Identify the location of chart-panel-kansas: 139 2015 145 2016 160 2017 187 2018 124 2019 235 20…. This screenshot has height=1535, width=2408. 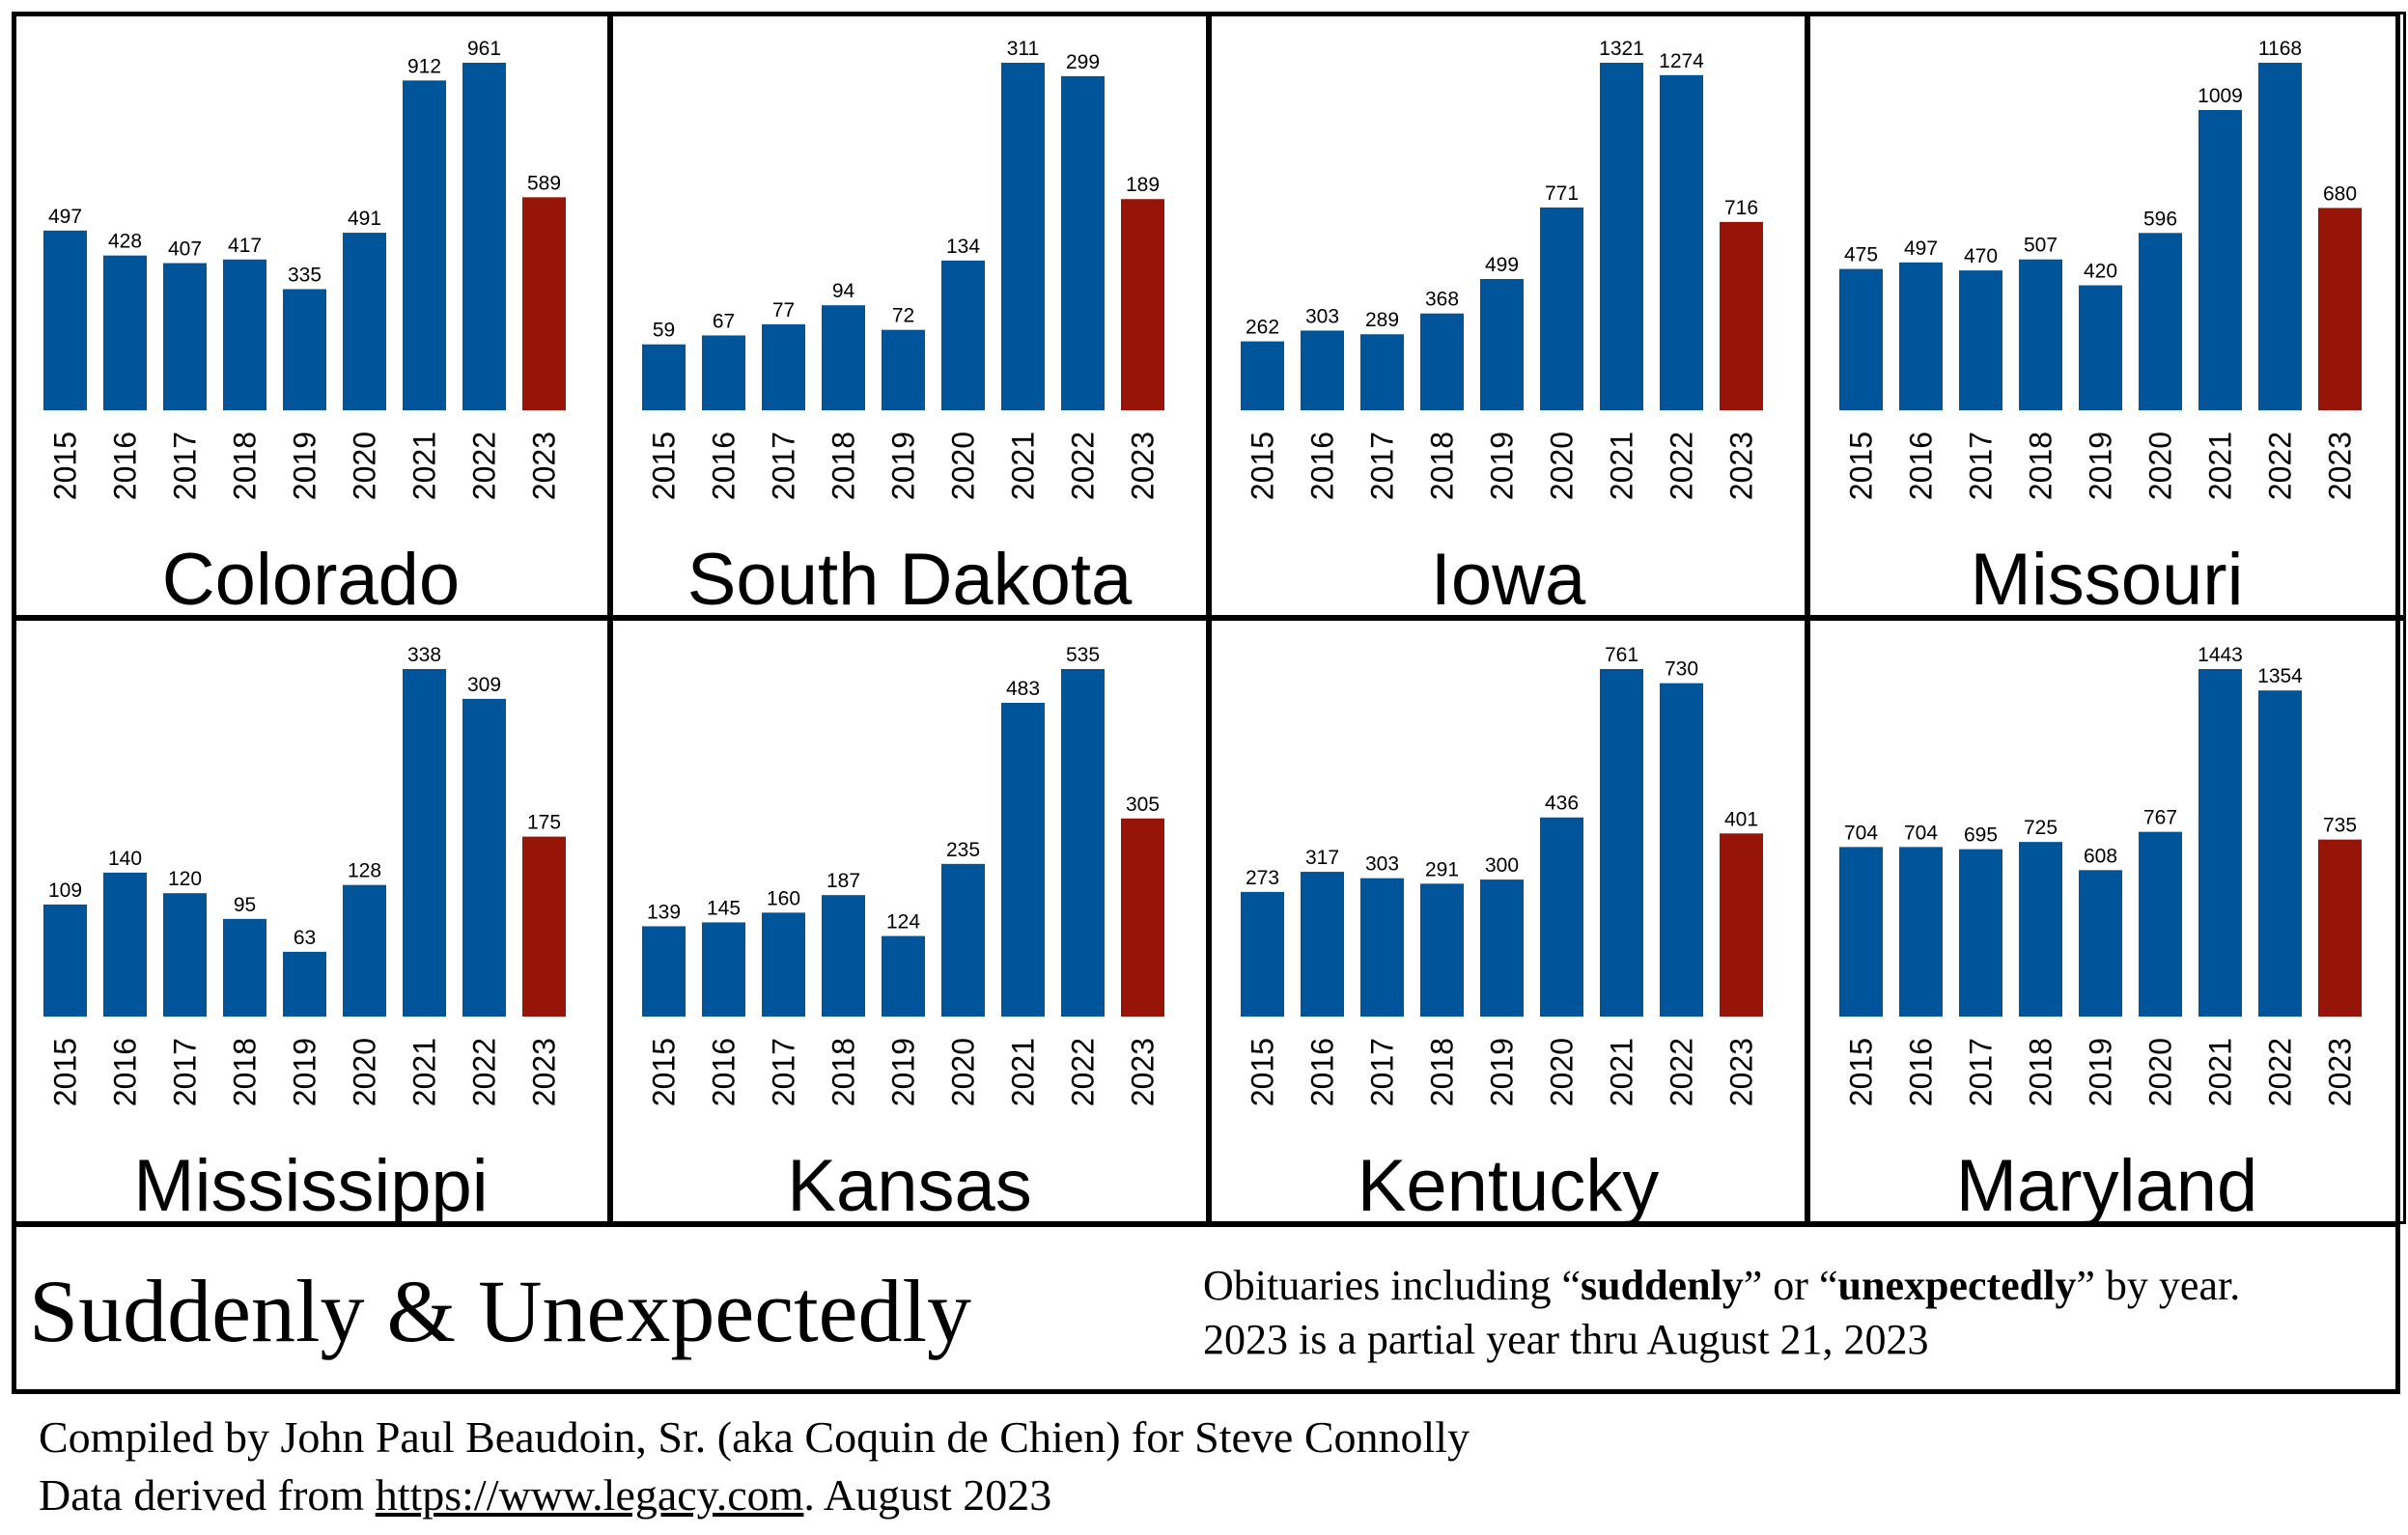
(910, 921).